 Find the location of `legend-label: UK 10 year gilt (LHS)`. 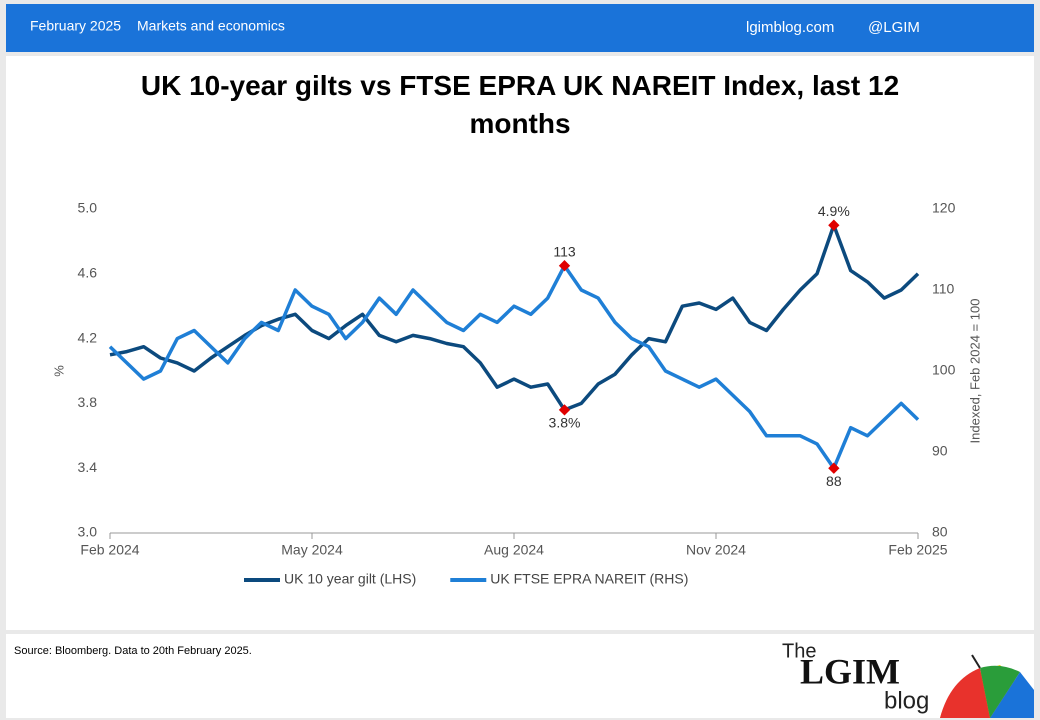

legend-label: UK 10 year gilt (LHS) is located at coordinates (350, 579).